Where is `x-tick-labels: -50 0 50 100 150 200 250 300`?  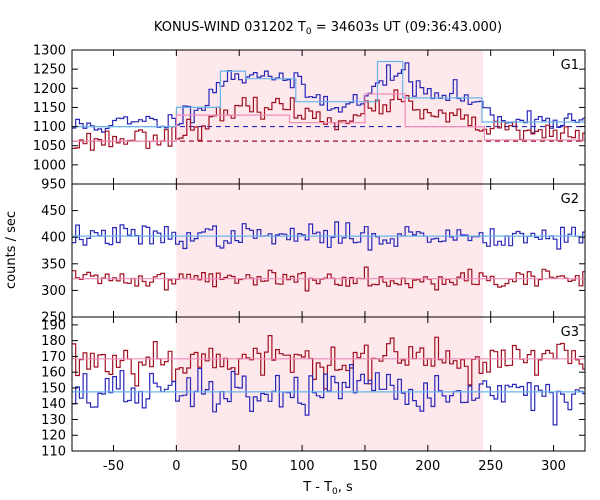 x-tick-labels: -50 0 50 100 150 200 250 300 is located at coordinates (334, 466).